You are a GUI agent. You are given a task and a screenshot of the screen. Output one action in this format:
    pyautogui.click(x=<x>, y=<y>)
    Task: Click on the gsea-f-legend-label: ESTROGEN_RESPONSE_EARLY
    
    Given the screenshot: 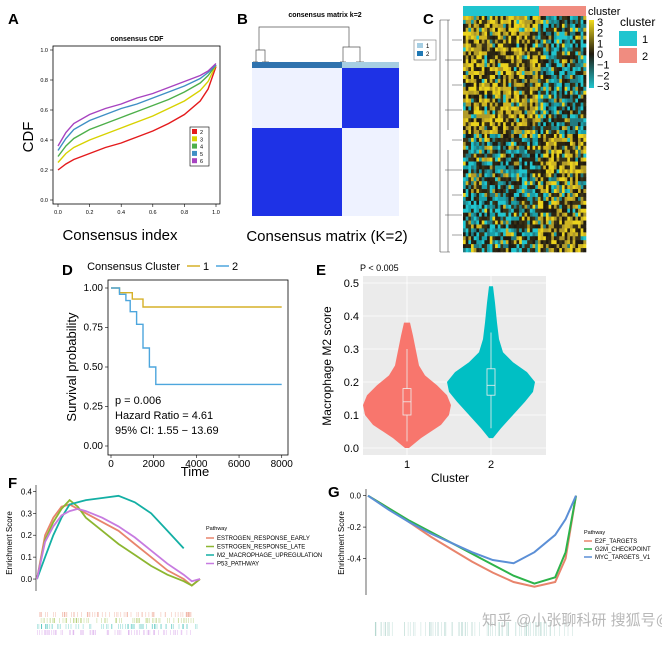 What is the action you would take?
    pyautogui.click(x=263, y=539)
    